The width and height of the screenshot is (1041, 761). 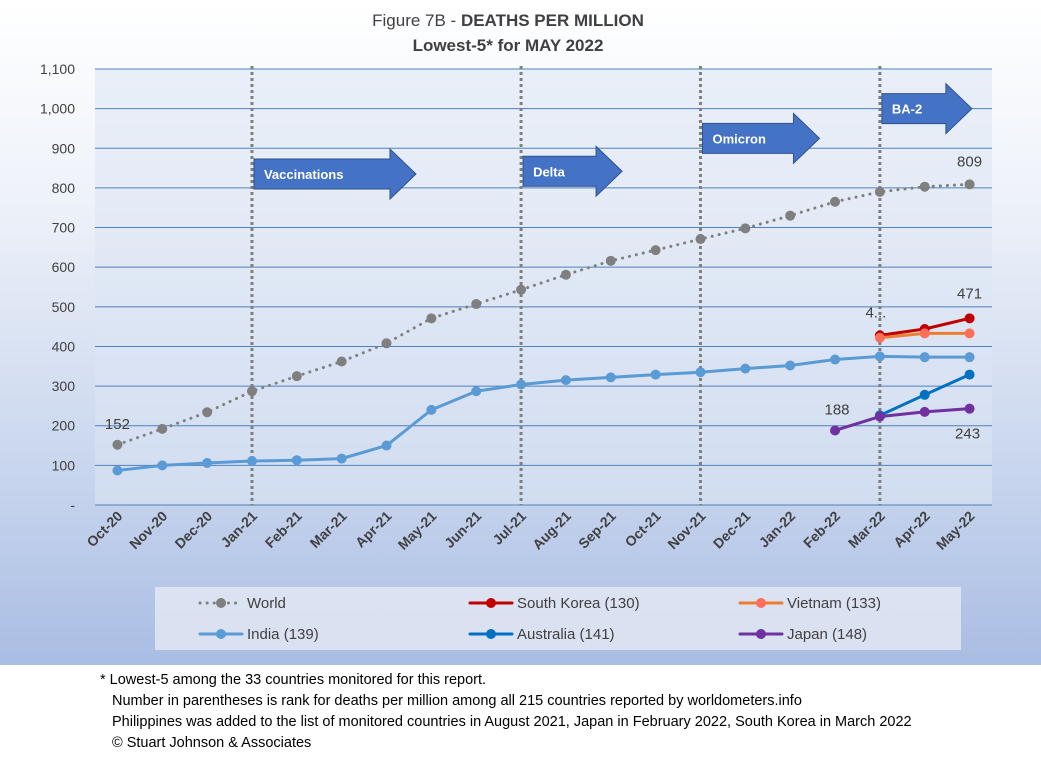 I want to click on annotation-label: Vaccinations, so click(x=303, y=174).